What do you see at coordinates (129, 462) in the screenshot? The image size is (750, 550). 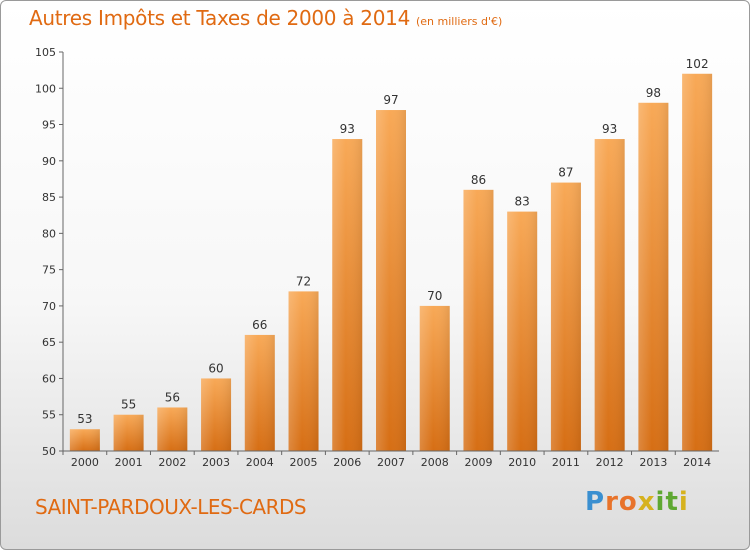 I see `x-tick-label: 2001` at bounding box center [129, 462].